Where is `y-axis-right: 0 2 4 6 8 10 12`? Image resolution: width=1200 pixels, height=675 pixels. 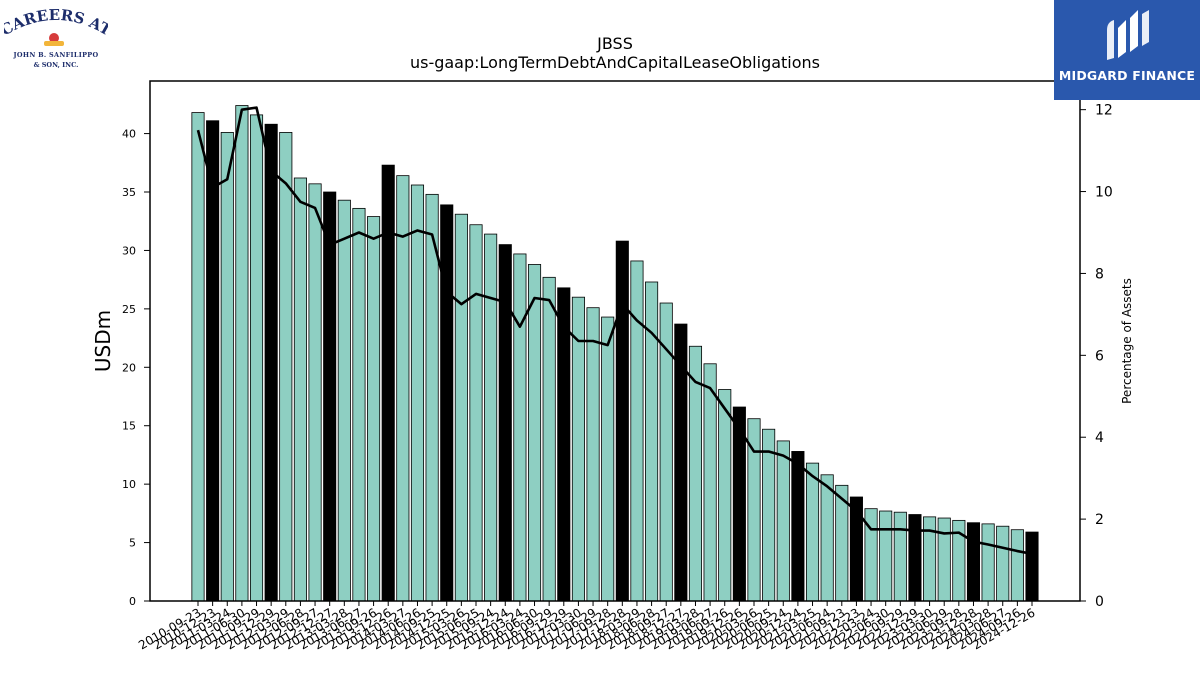
y-axis-right: 0 2 4 6 8 10 12 is located at coordinates (1096, 356).